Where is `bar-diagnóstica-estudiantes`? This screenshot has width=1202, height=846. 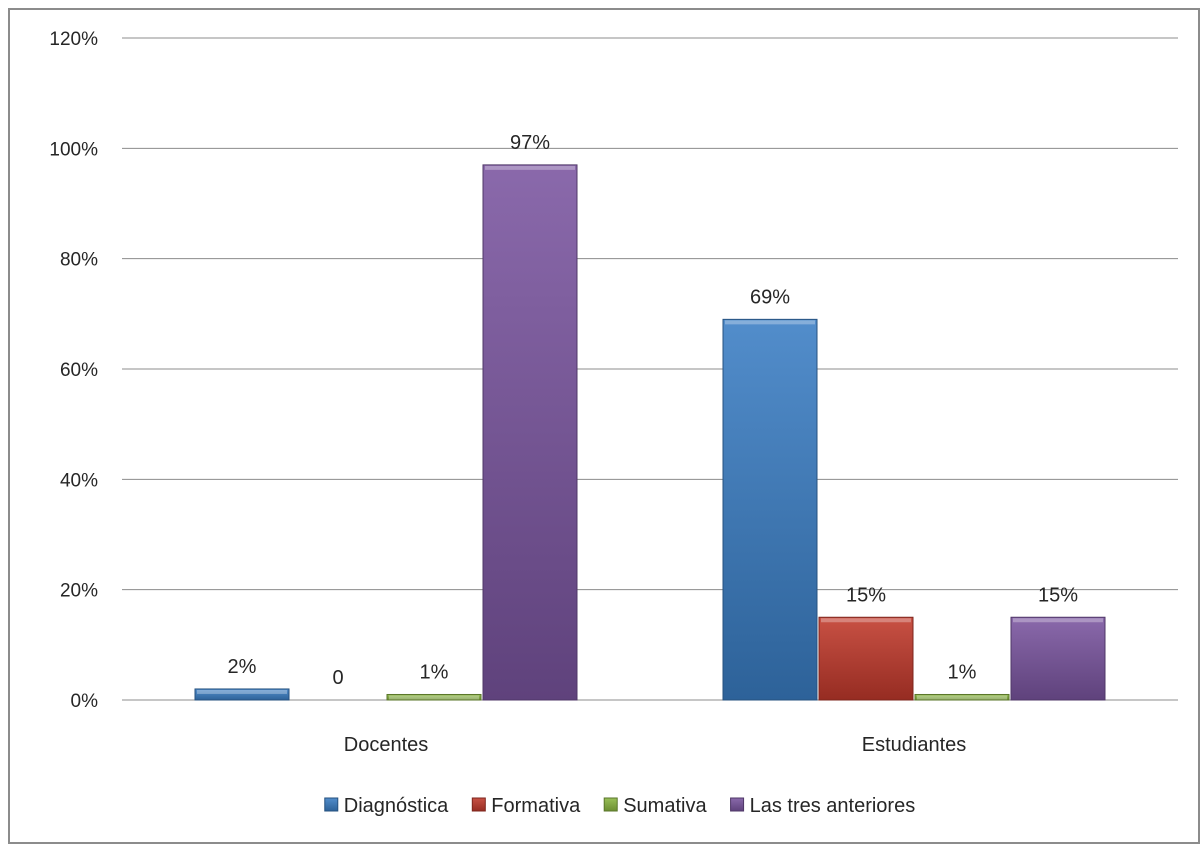
bar-diagnóstica-estudiantes is located at coordinates (770, 509).